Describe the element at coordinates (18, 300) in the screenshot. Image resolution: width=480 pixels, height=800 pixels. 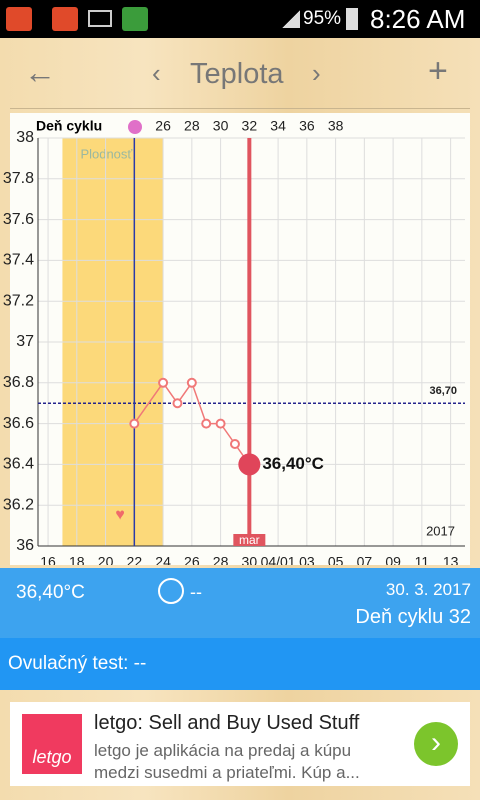
I see `y-tick-label: 37.2` at that location.